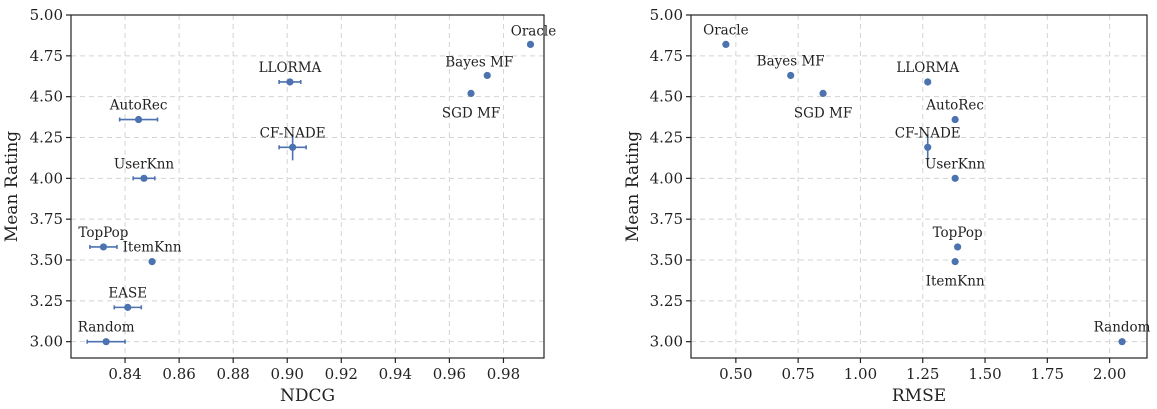 The image size is (1157, 409). I want to click on x-tick-label: 1.75, so click(1047, 374).